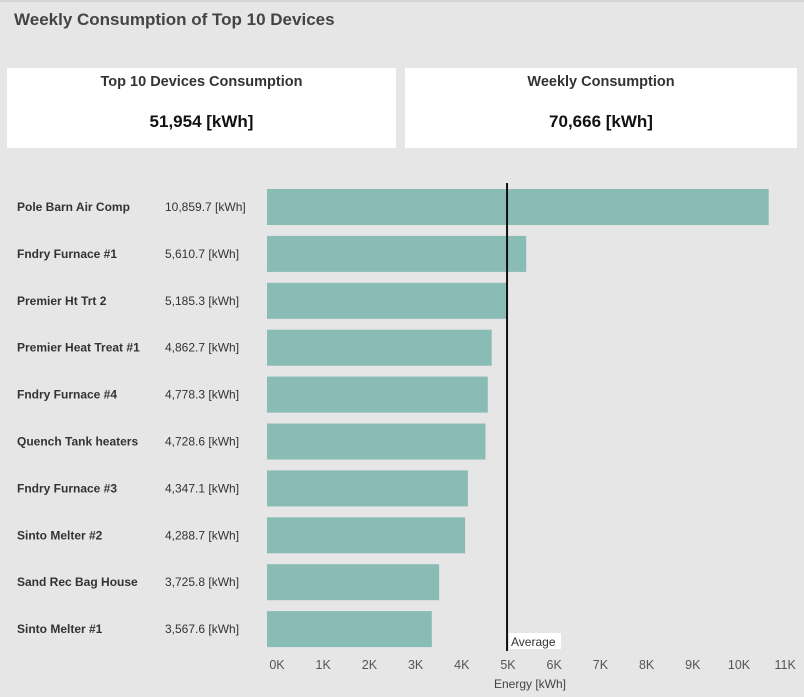 Image resolution: width=804 pixels, height=697 pixels. I want to click on device-label: Sinto Melter #1, so click(60, 629).